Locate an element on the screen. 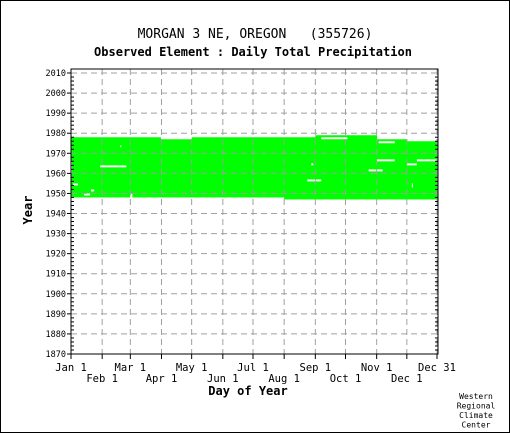 This screenshot has width=510, height=433. x-tick-label: Jan 1 is located at coordinates (71, 368).